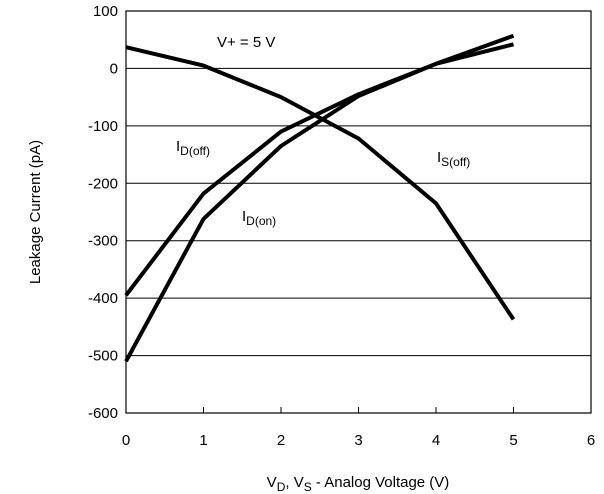 The width and height of the screenshot is (604, 494). Describe the element at coordinates (436, 440) in the screenshot. I see `x-tick-label: 4` at that location.